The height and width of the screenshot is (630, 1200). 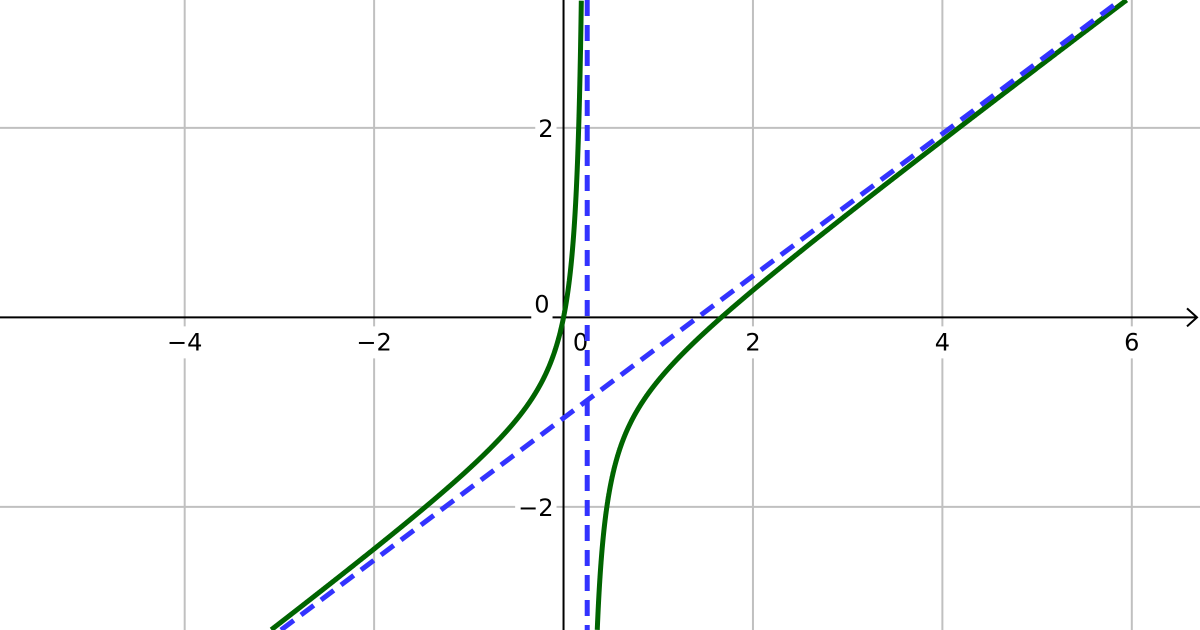 I want to click on x-tick-label: 2, so click(x=752, y=342).